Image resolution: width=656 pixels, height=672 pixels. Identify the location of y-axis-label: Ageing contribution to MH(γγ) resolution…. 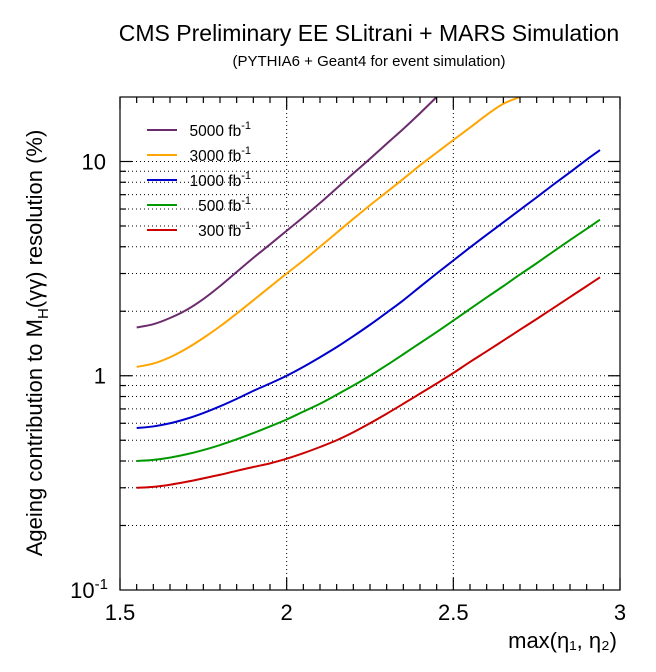
(37, 343).